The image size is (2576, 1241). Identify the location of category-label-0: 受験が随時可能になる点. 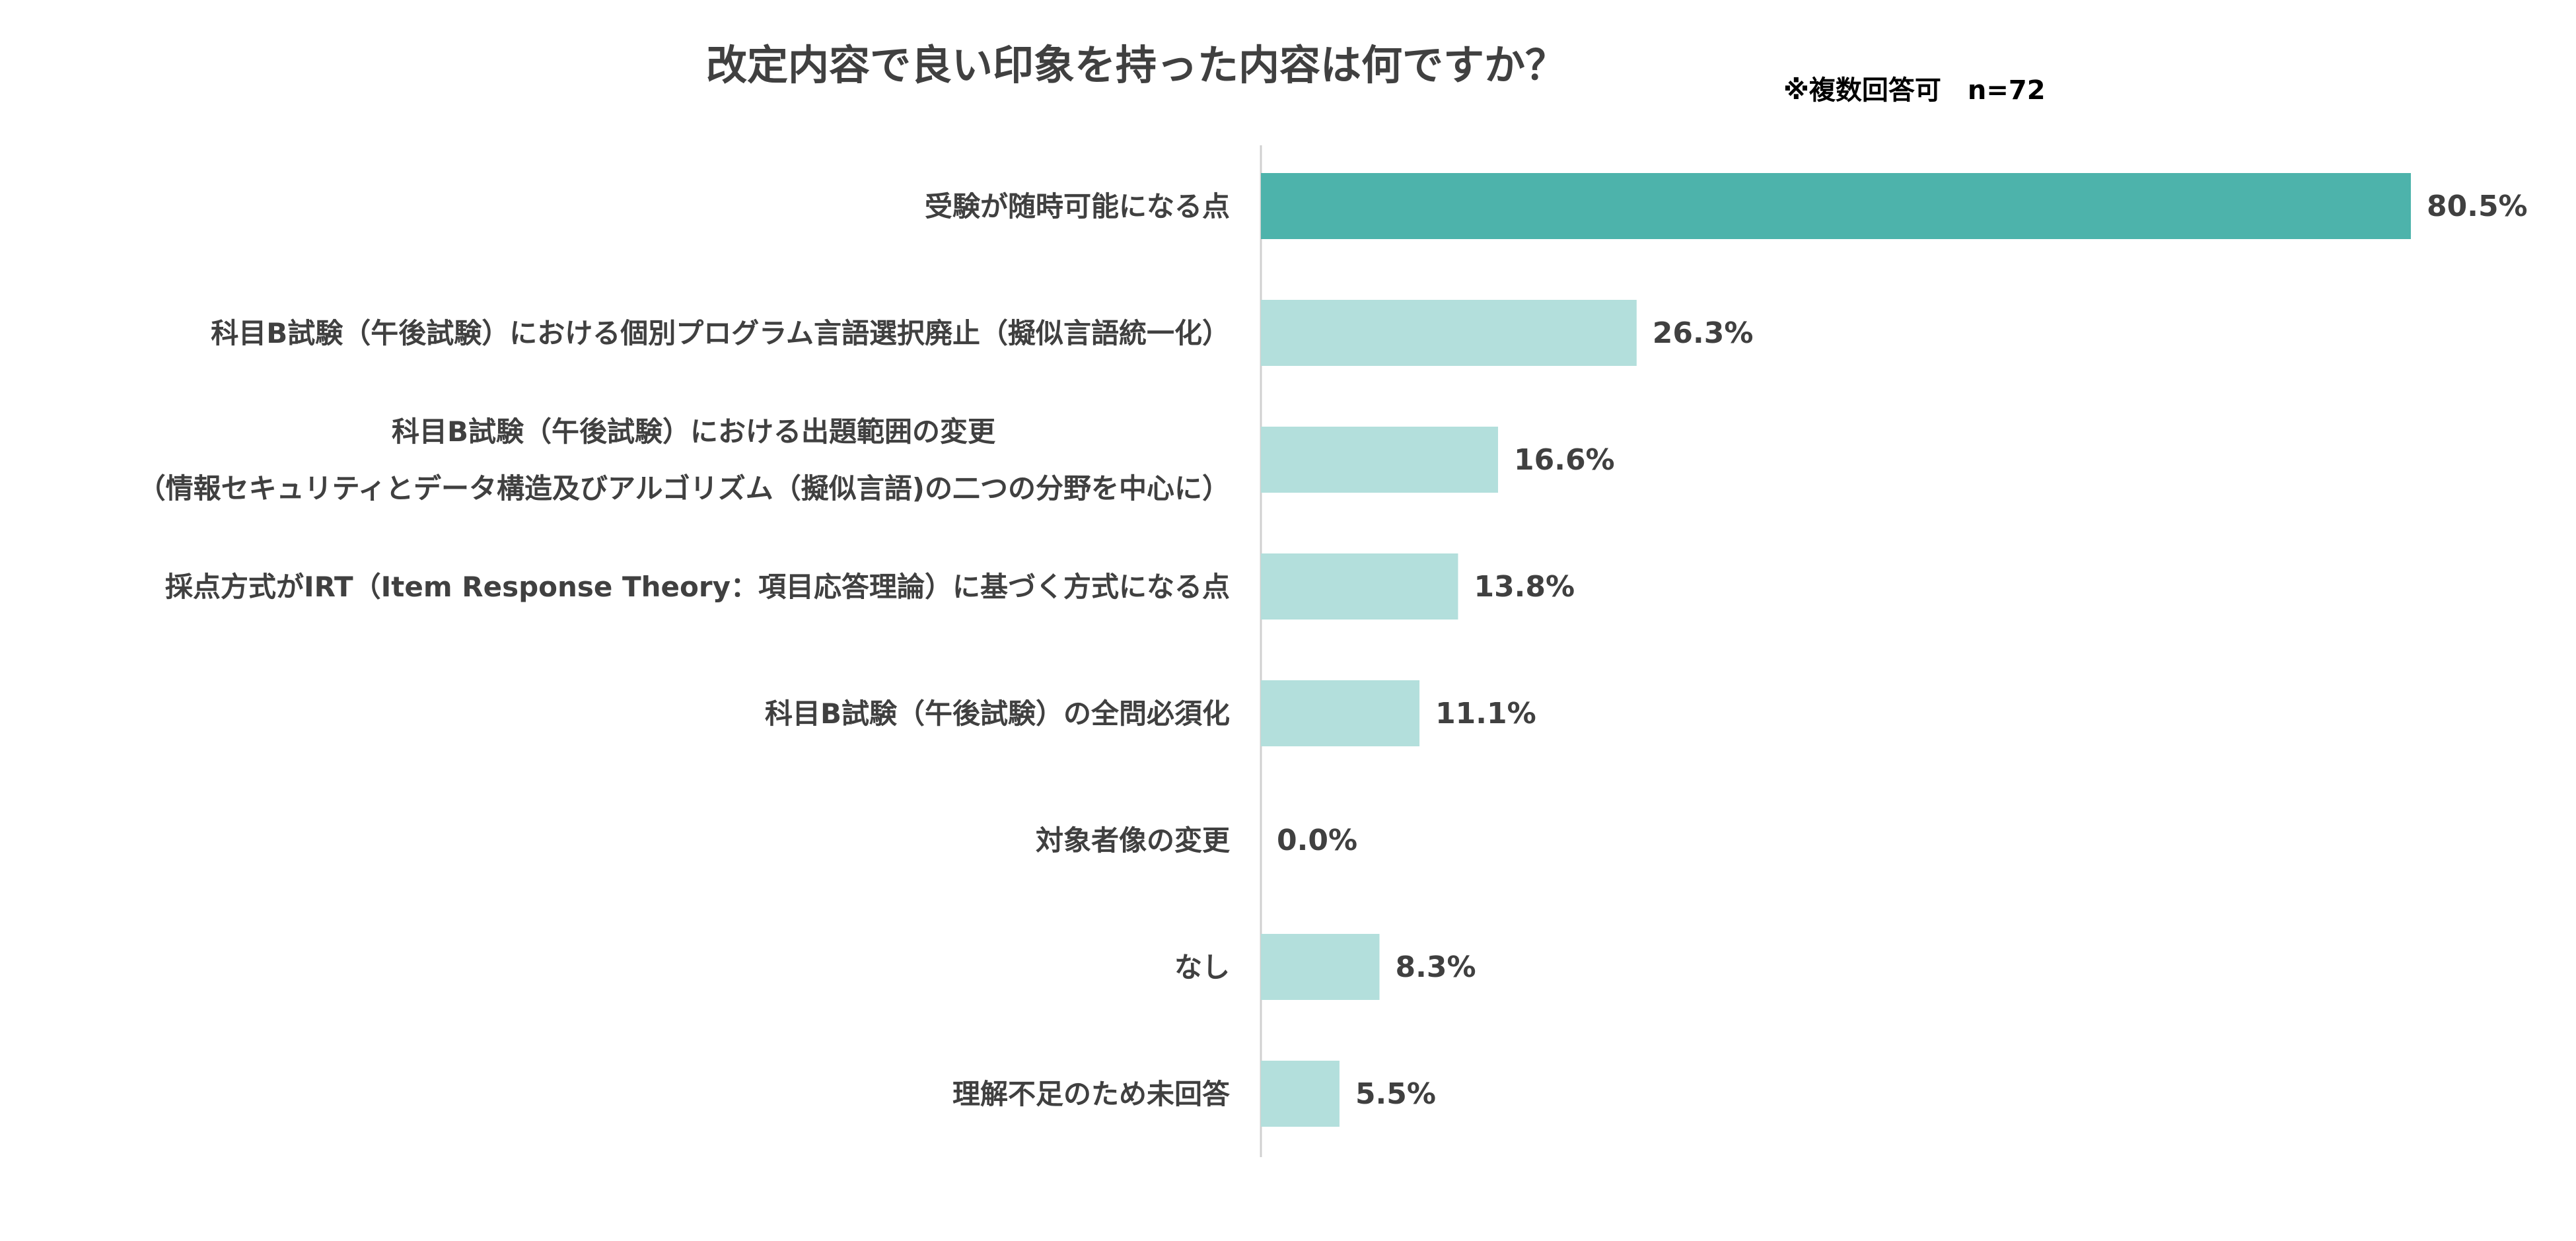
(1077, 207).